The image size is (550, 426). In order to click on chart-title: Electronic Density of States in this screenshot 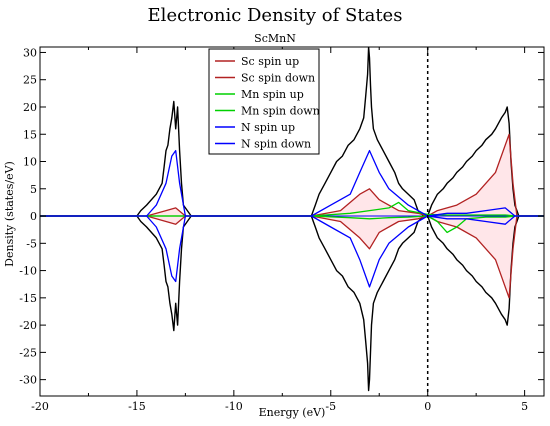, I will do `click(275, 15)`.